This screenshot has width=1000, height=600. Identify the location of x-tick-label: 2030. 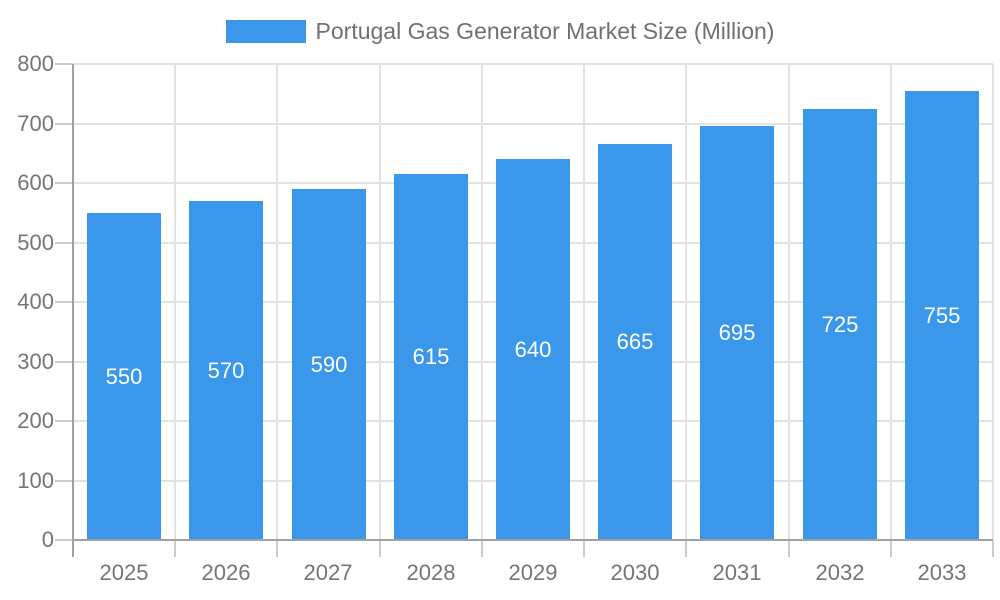
(635, 572).